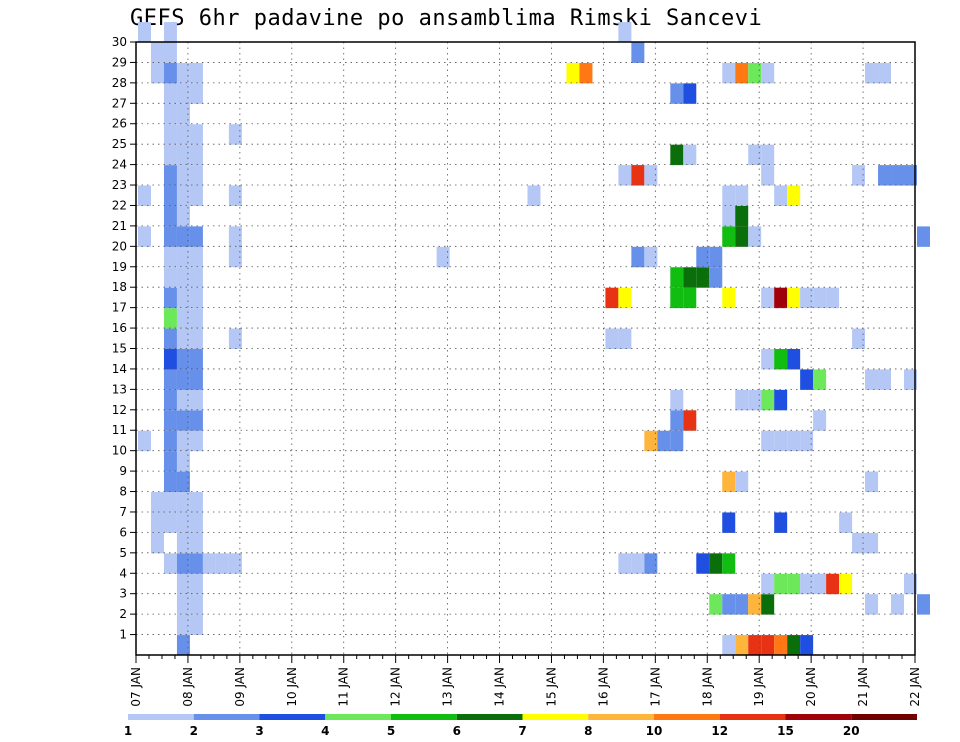  I want to click on legend-label: 4, so click(325, 731).